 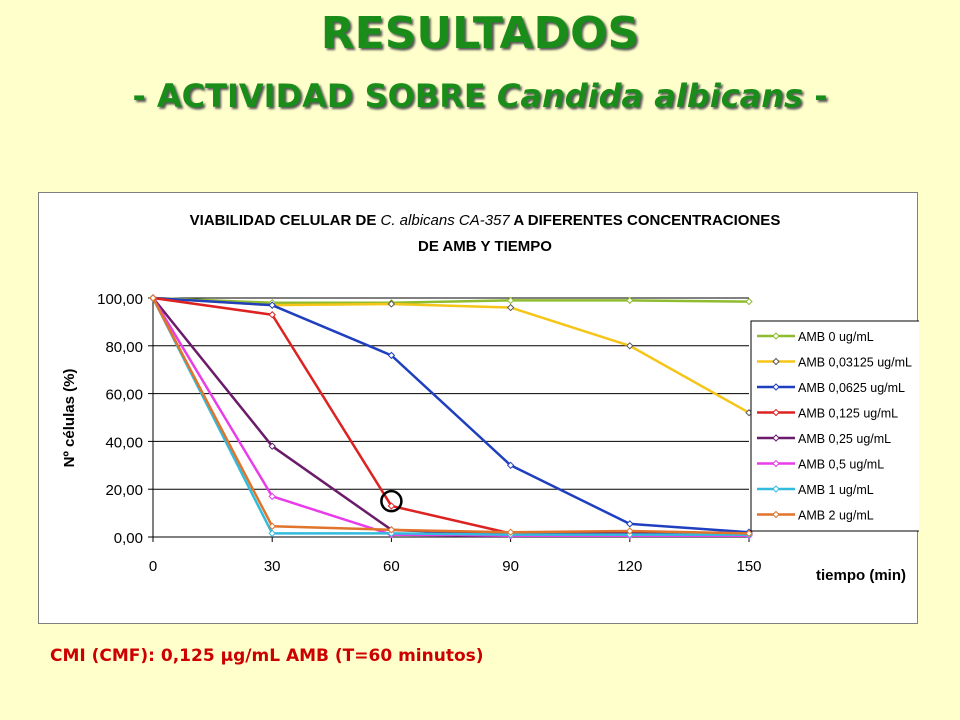 What do you see at coordinates (124, 442) in the screenshot?
I see `y-tick-label: 40,00` at bounding box center [124, 442].